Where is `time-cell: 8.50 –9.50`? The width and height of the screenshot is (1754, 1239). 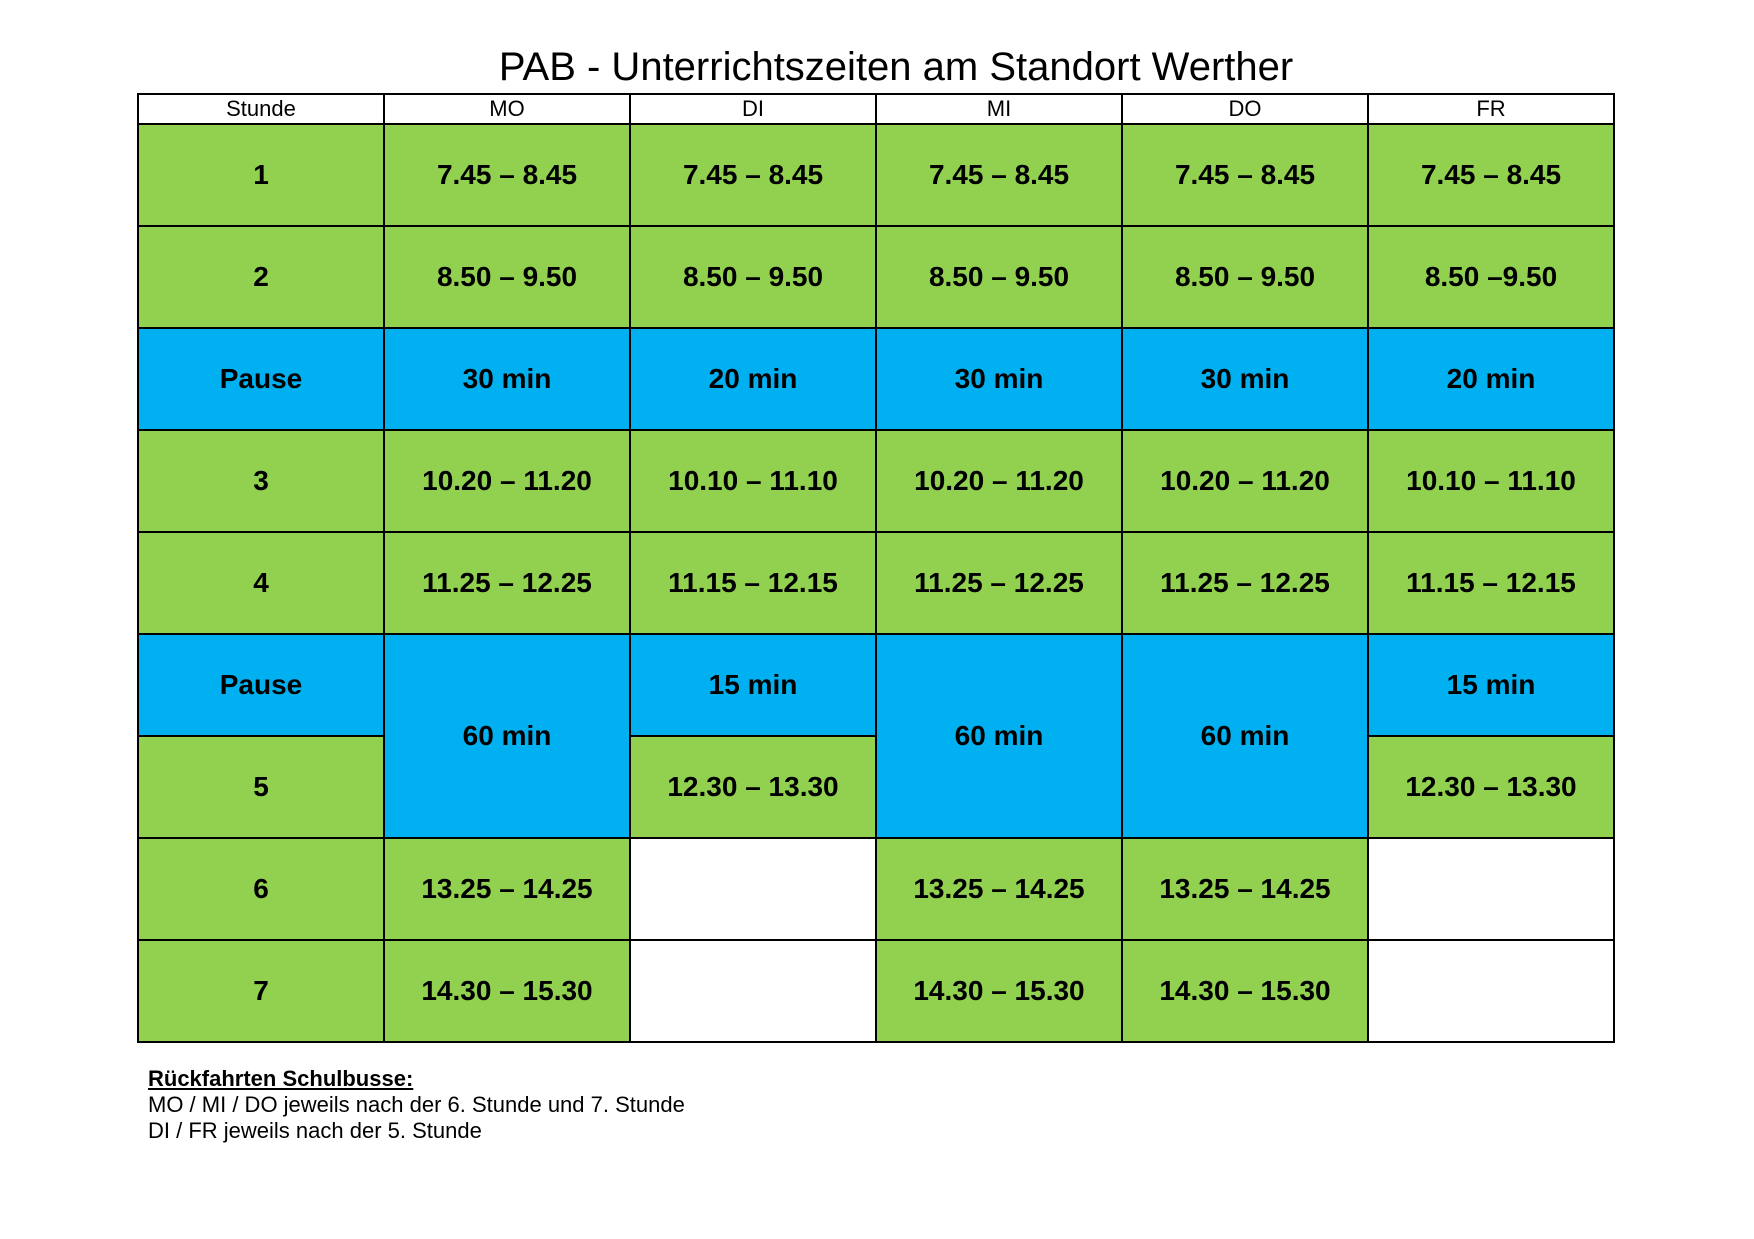
time-cell: 8.50 –9.50 is located at coordinates (1491, 277).